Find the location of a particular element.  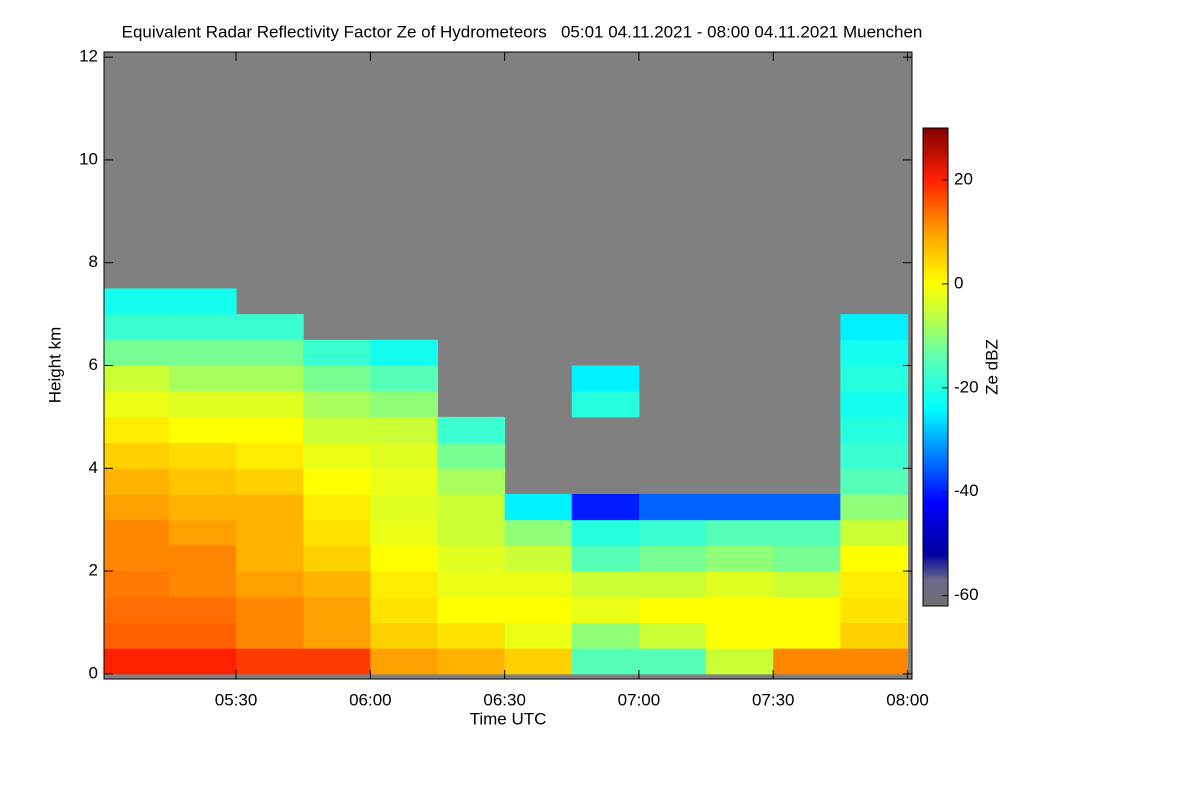

y-tick-label: 10 is located at coordinates (88, 158).